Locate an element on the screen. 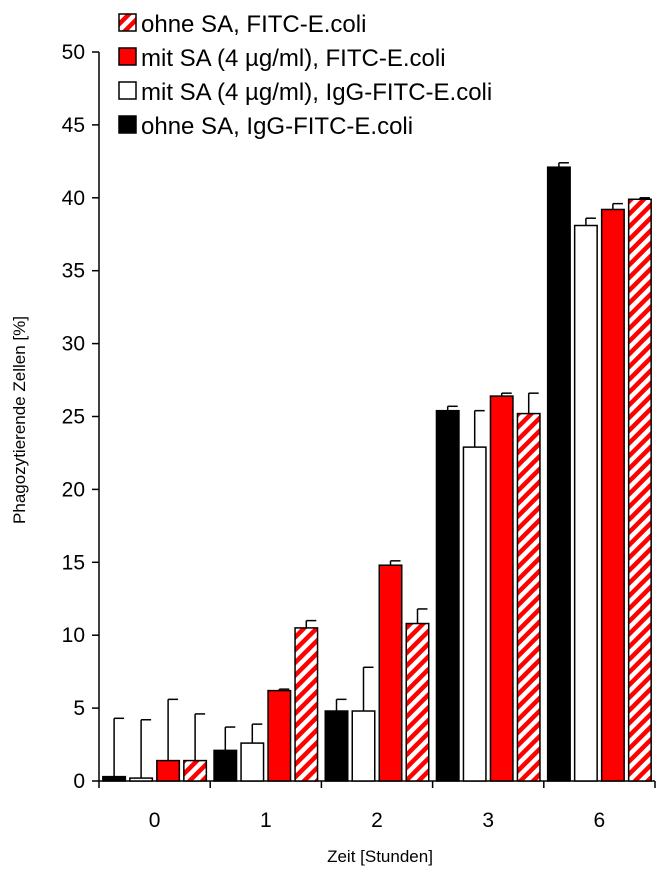 This screenshot has height=870, width=662. legend-label: mit SA (4 µg/ml), IgG-FITC-E.coli is located at coordinates (316, 92).